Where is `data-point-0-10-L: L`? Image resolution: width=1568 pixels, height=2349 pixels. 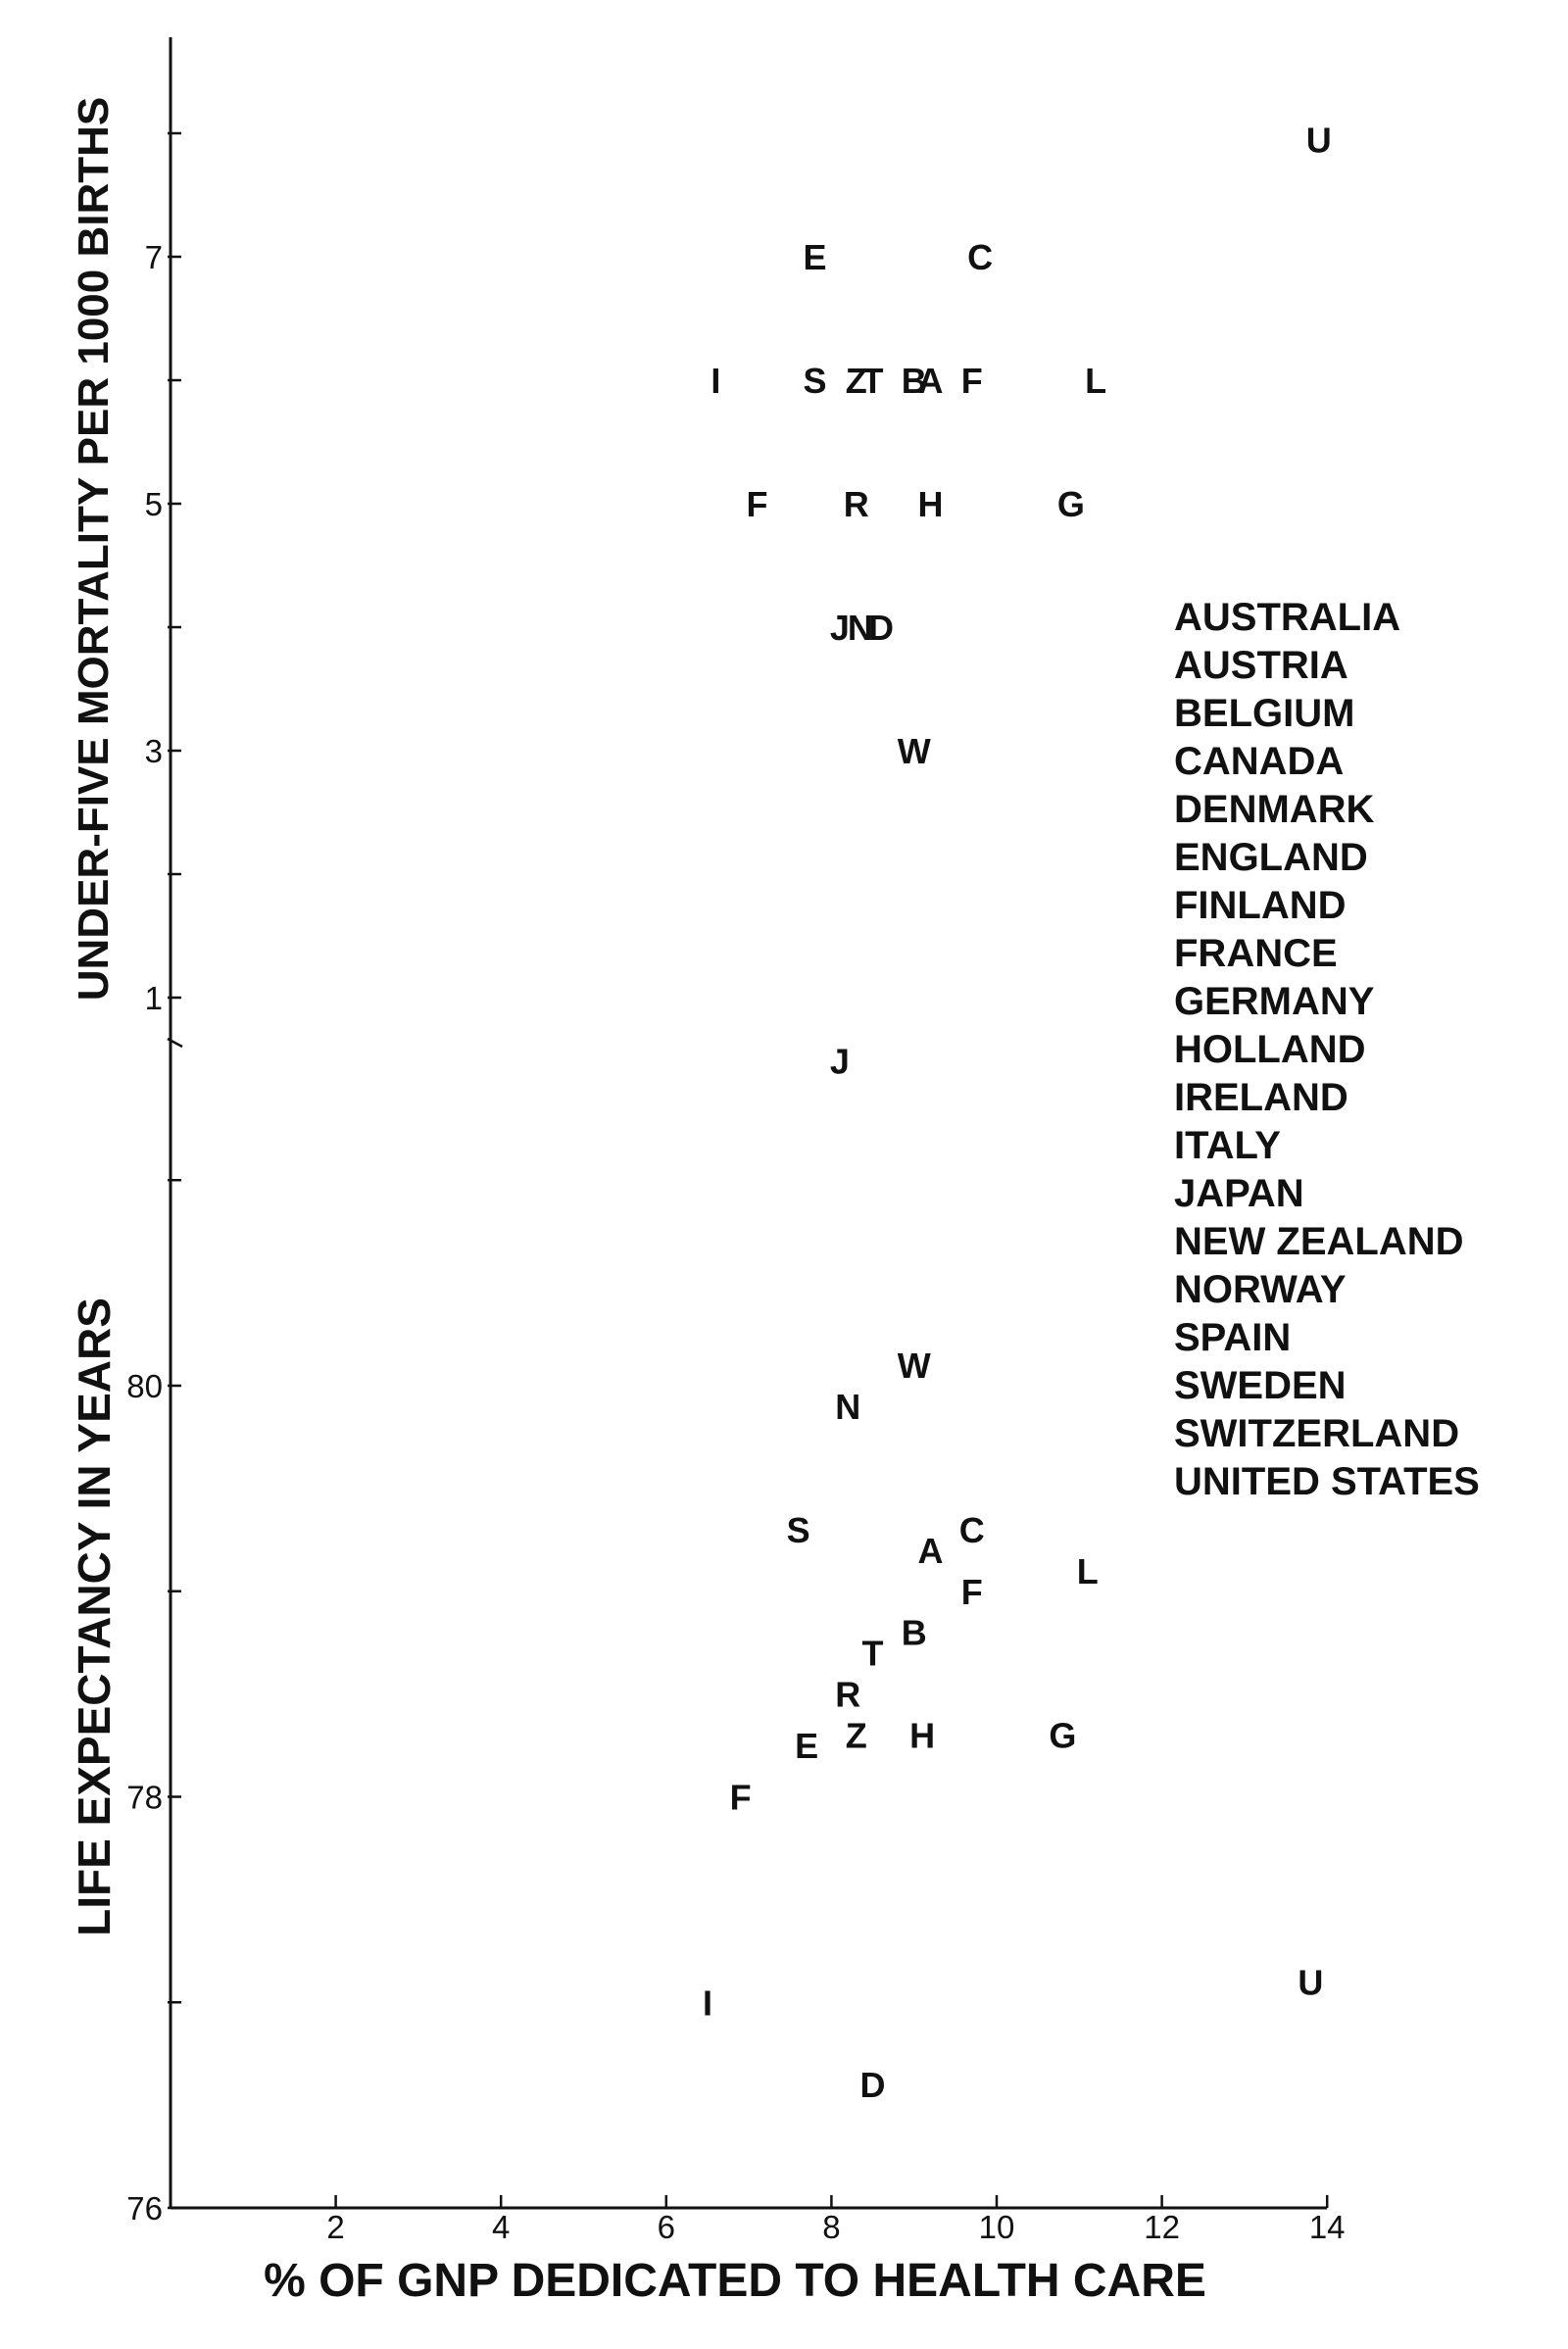 data-point-0-10-L: L is located at coordinates (1095, 381).